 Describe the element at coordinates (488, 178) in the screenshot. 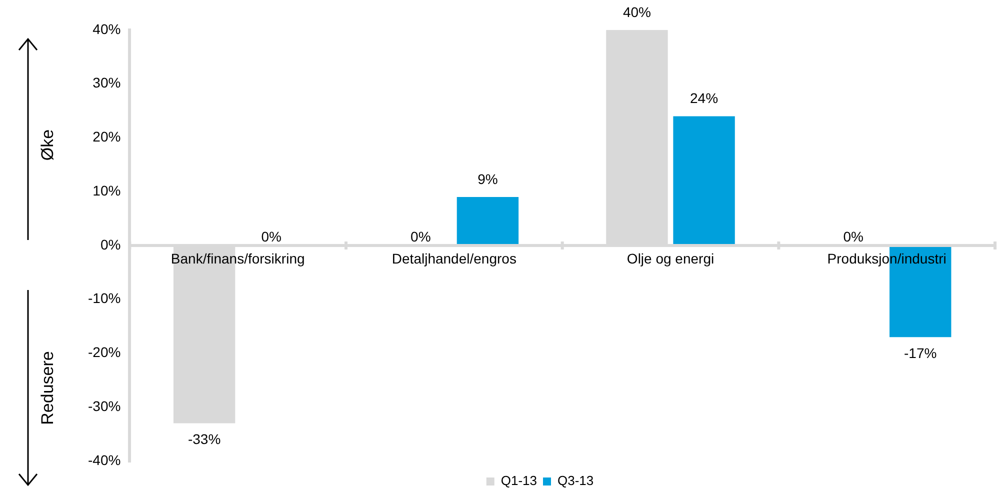

I see `data-label: 9%` at that location.